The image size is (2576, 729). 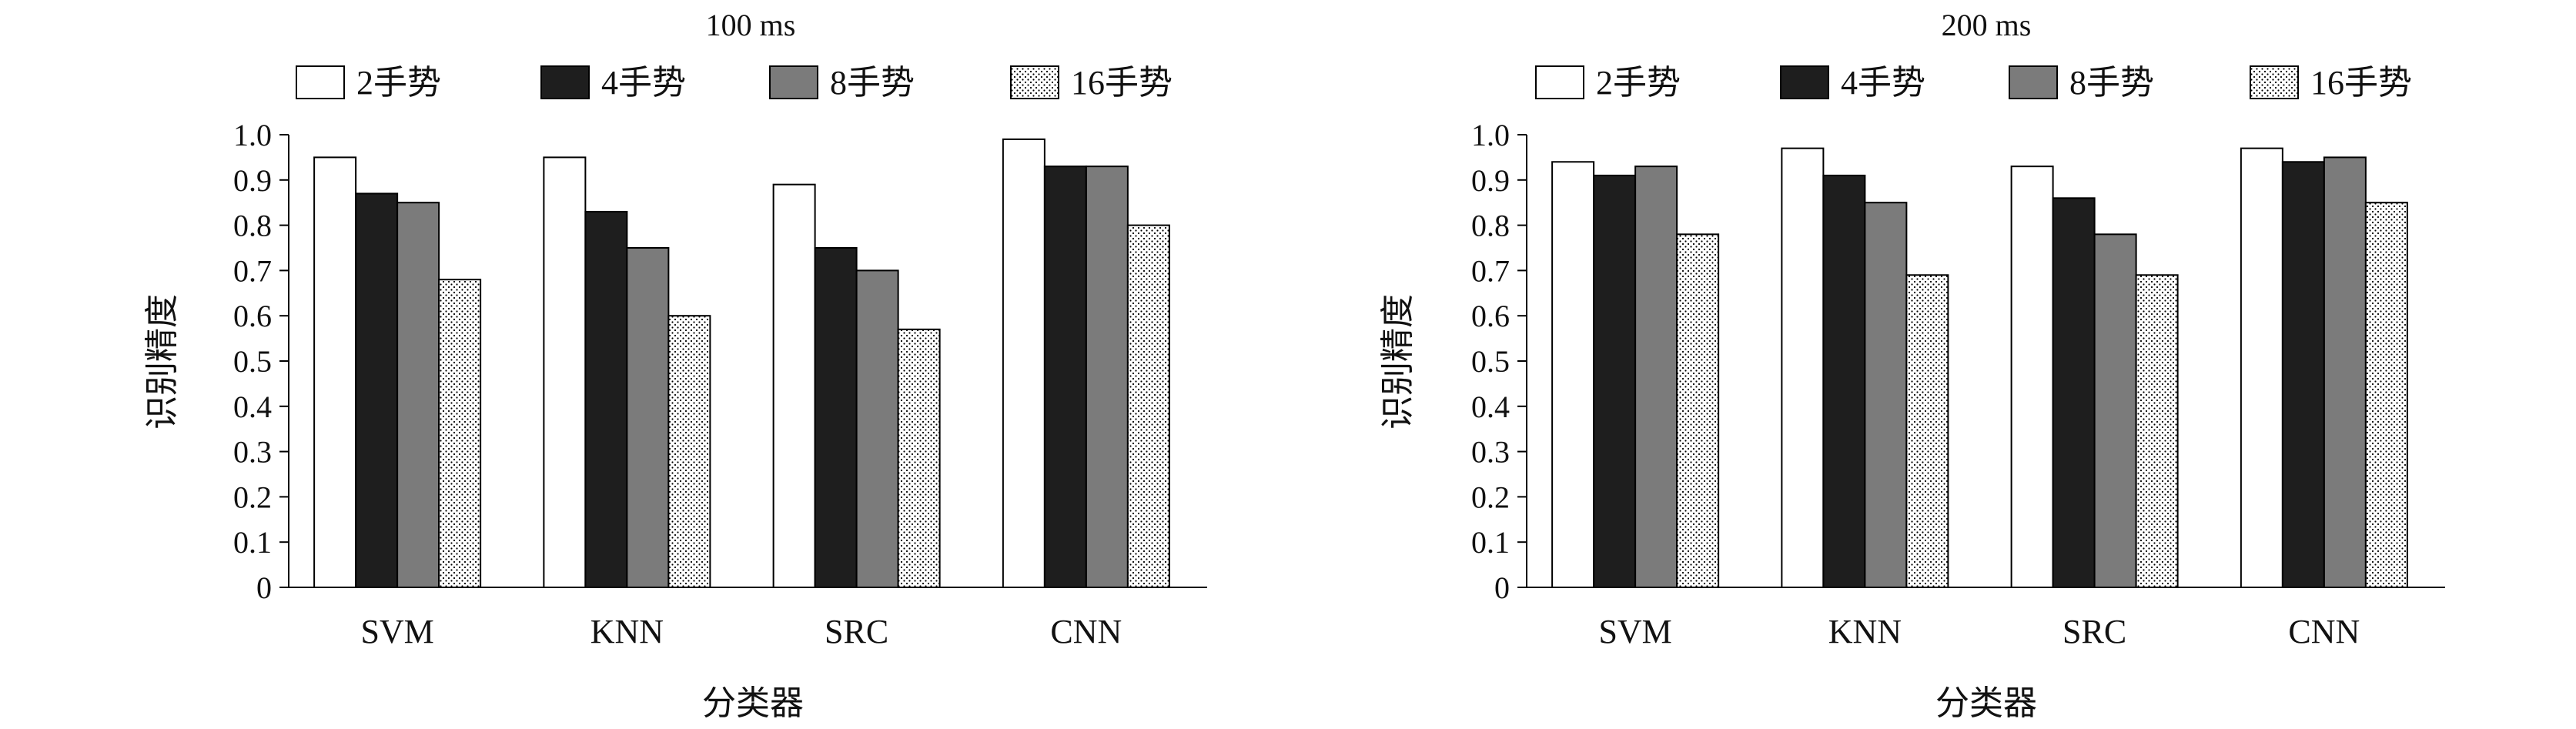 I want to click on chart-title: 200 ms, so click(x=1987, y=25).